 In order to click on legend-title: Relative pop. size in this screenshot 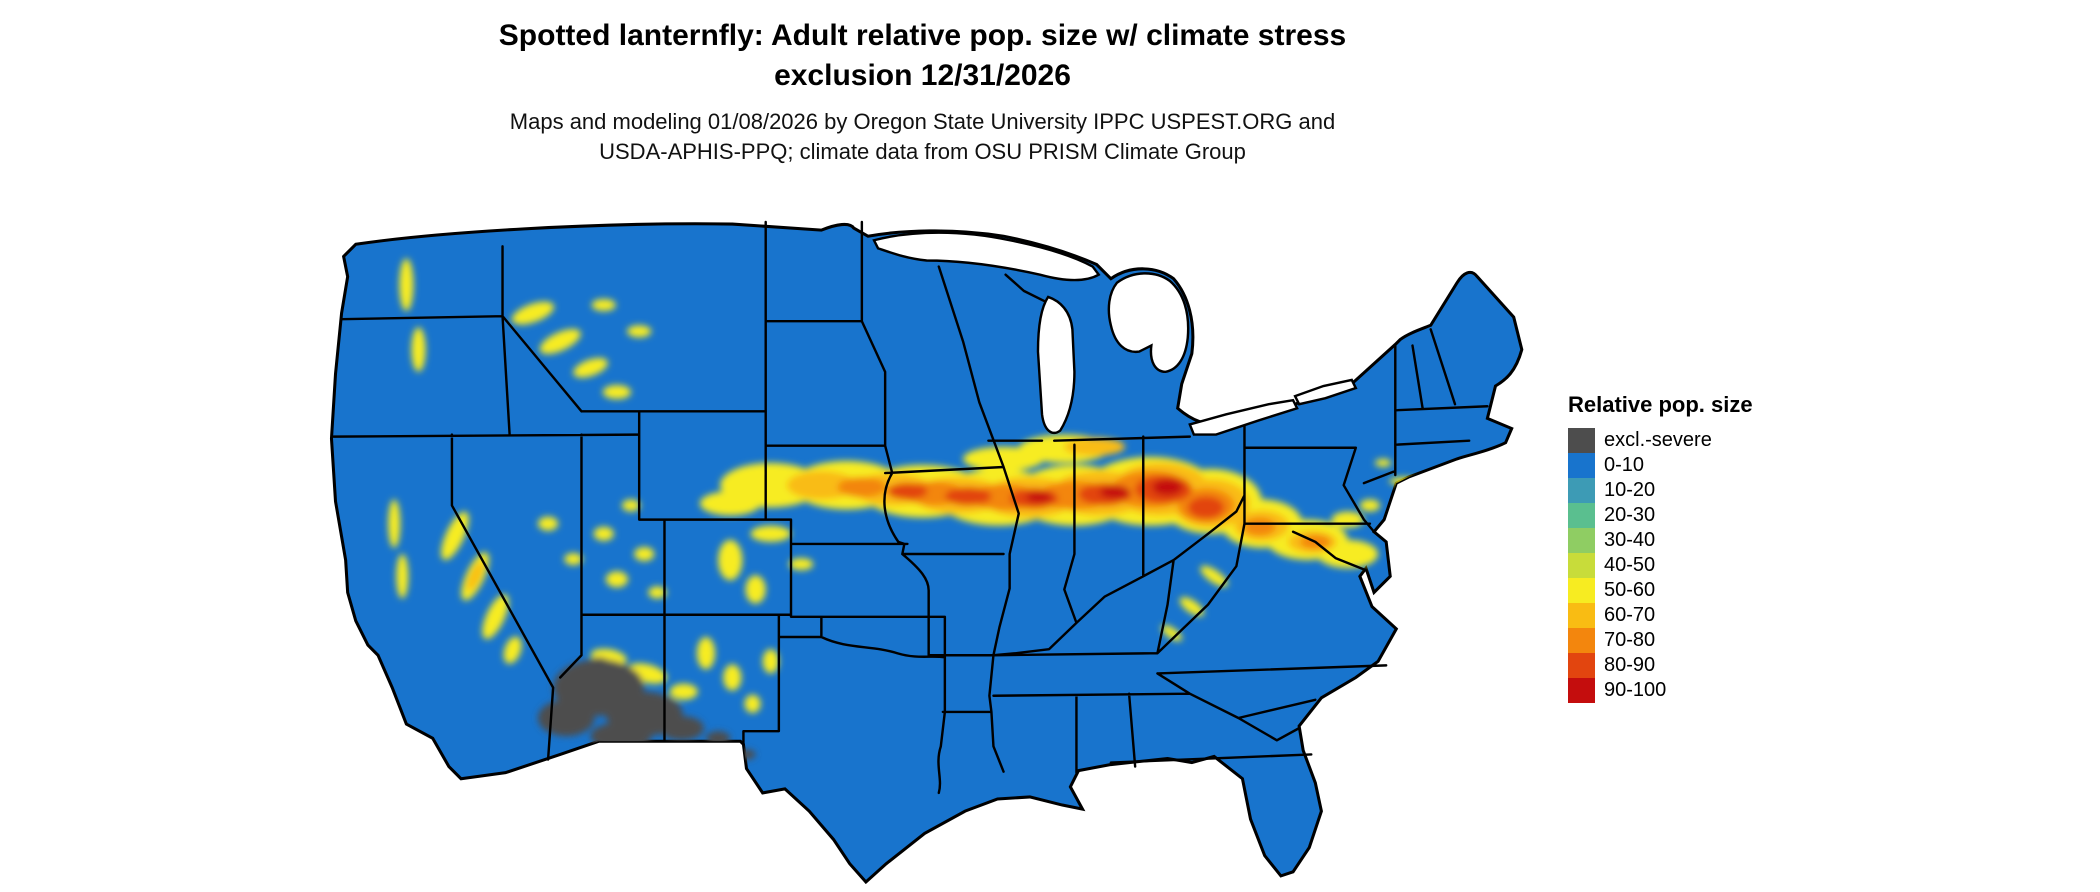, I will do `click(1660, 404)`.